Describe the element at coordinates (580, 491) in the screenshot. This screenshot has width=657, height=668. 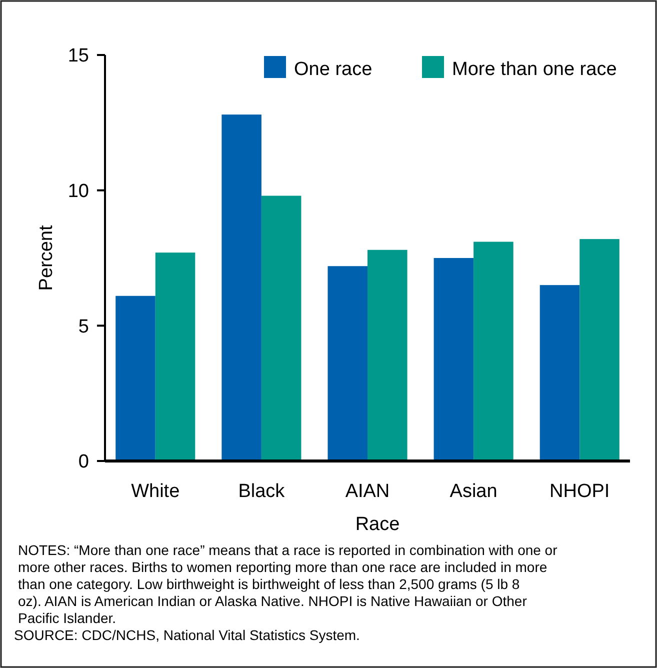
I see `x-tick-label: NHOPI` at that location.